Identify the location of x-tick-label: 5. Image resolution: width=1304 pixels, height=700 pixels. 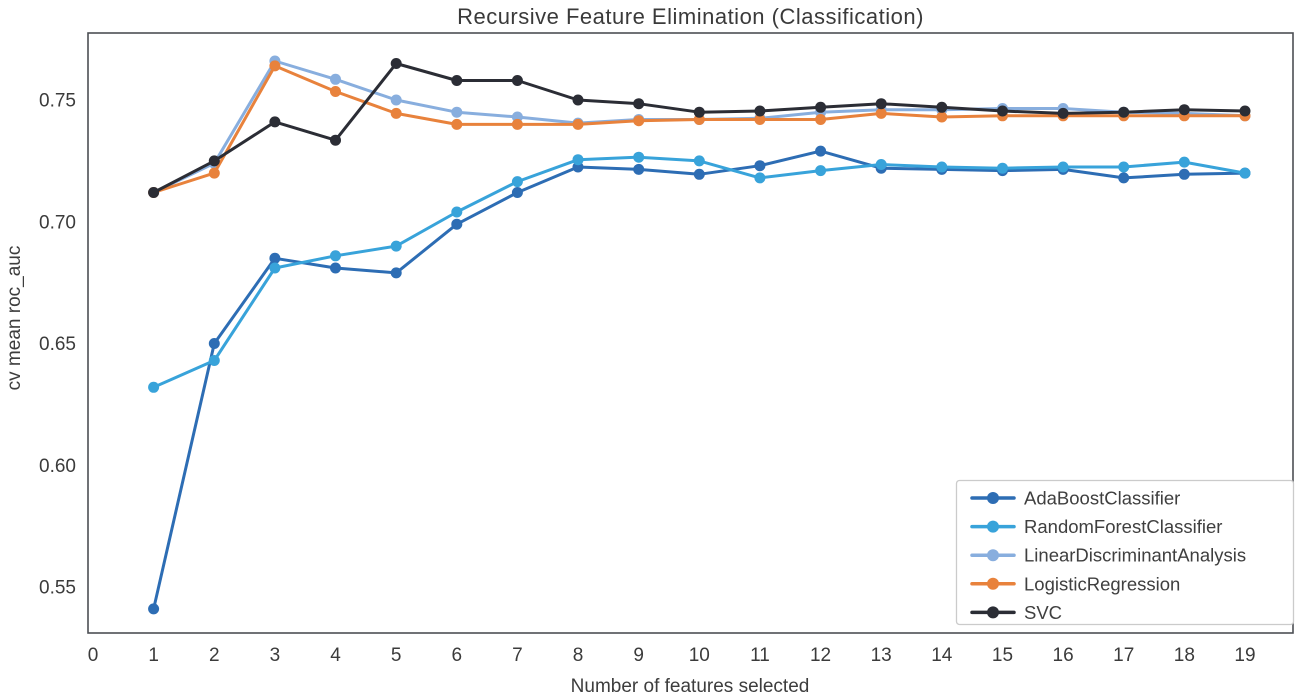
(396, 655).